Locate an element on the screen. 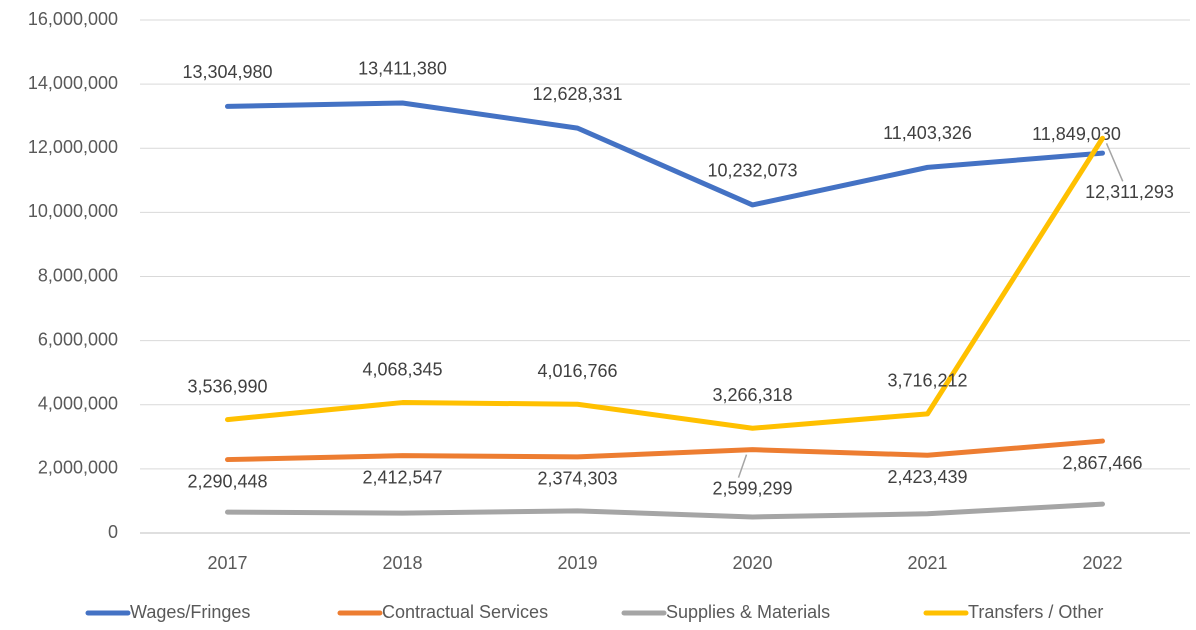 The height and width of the screenshot is (630, 1196). legend-label: Transfers / Other is located at coordinates (1035, 612).